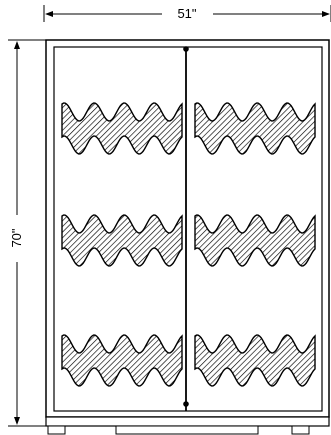  What do you see at coordinates (186, 49) in the screenshot?
I see `hinge-top` at bounding box center [186, 49].